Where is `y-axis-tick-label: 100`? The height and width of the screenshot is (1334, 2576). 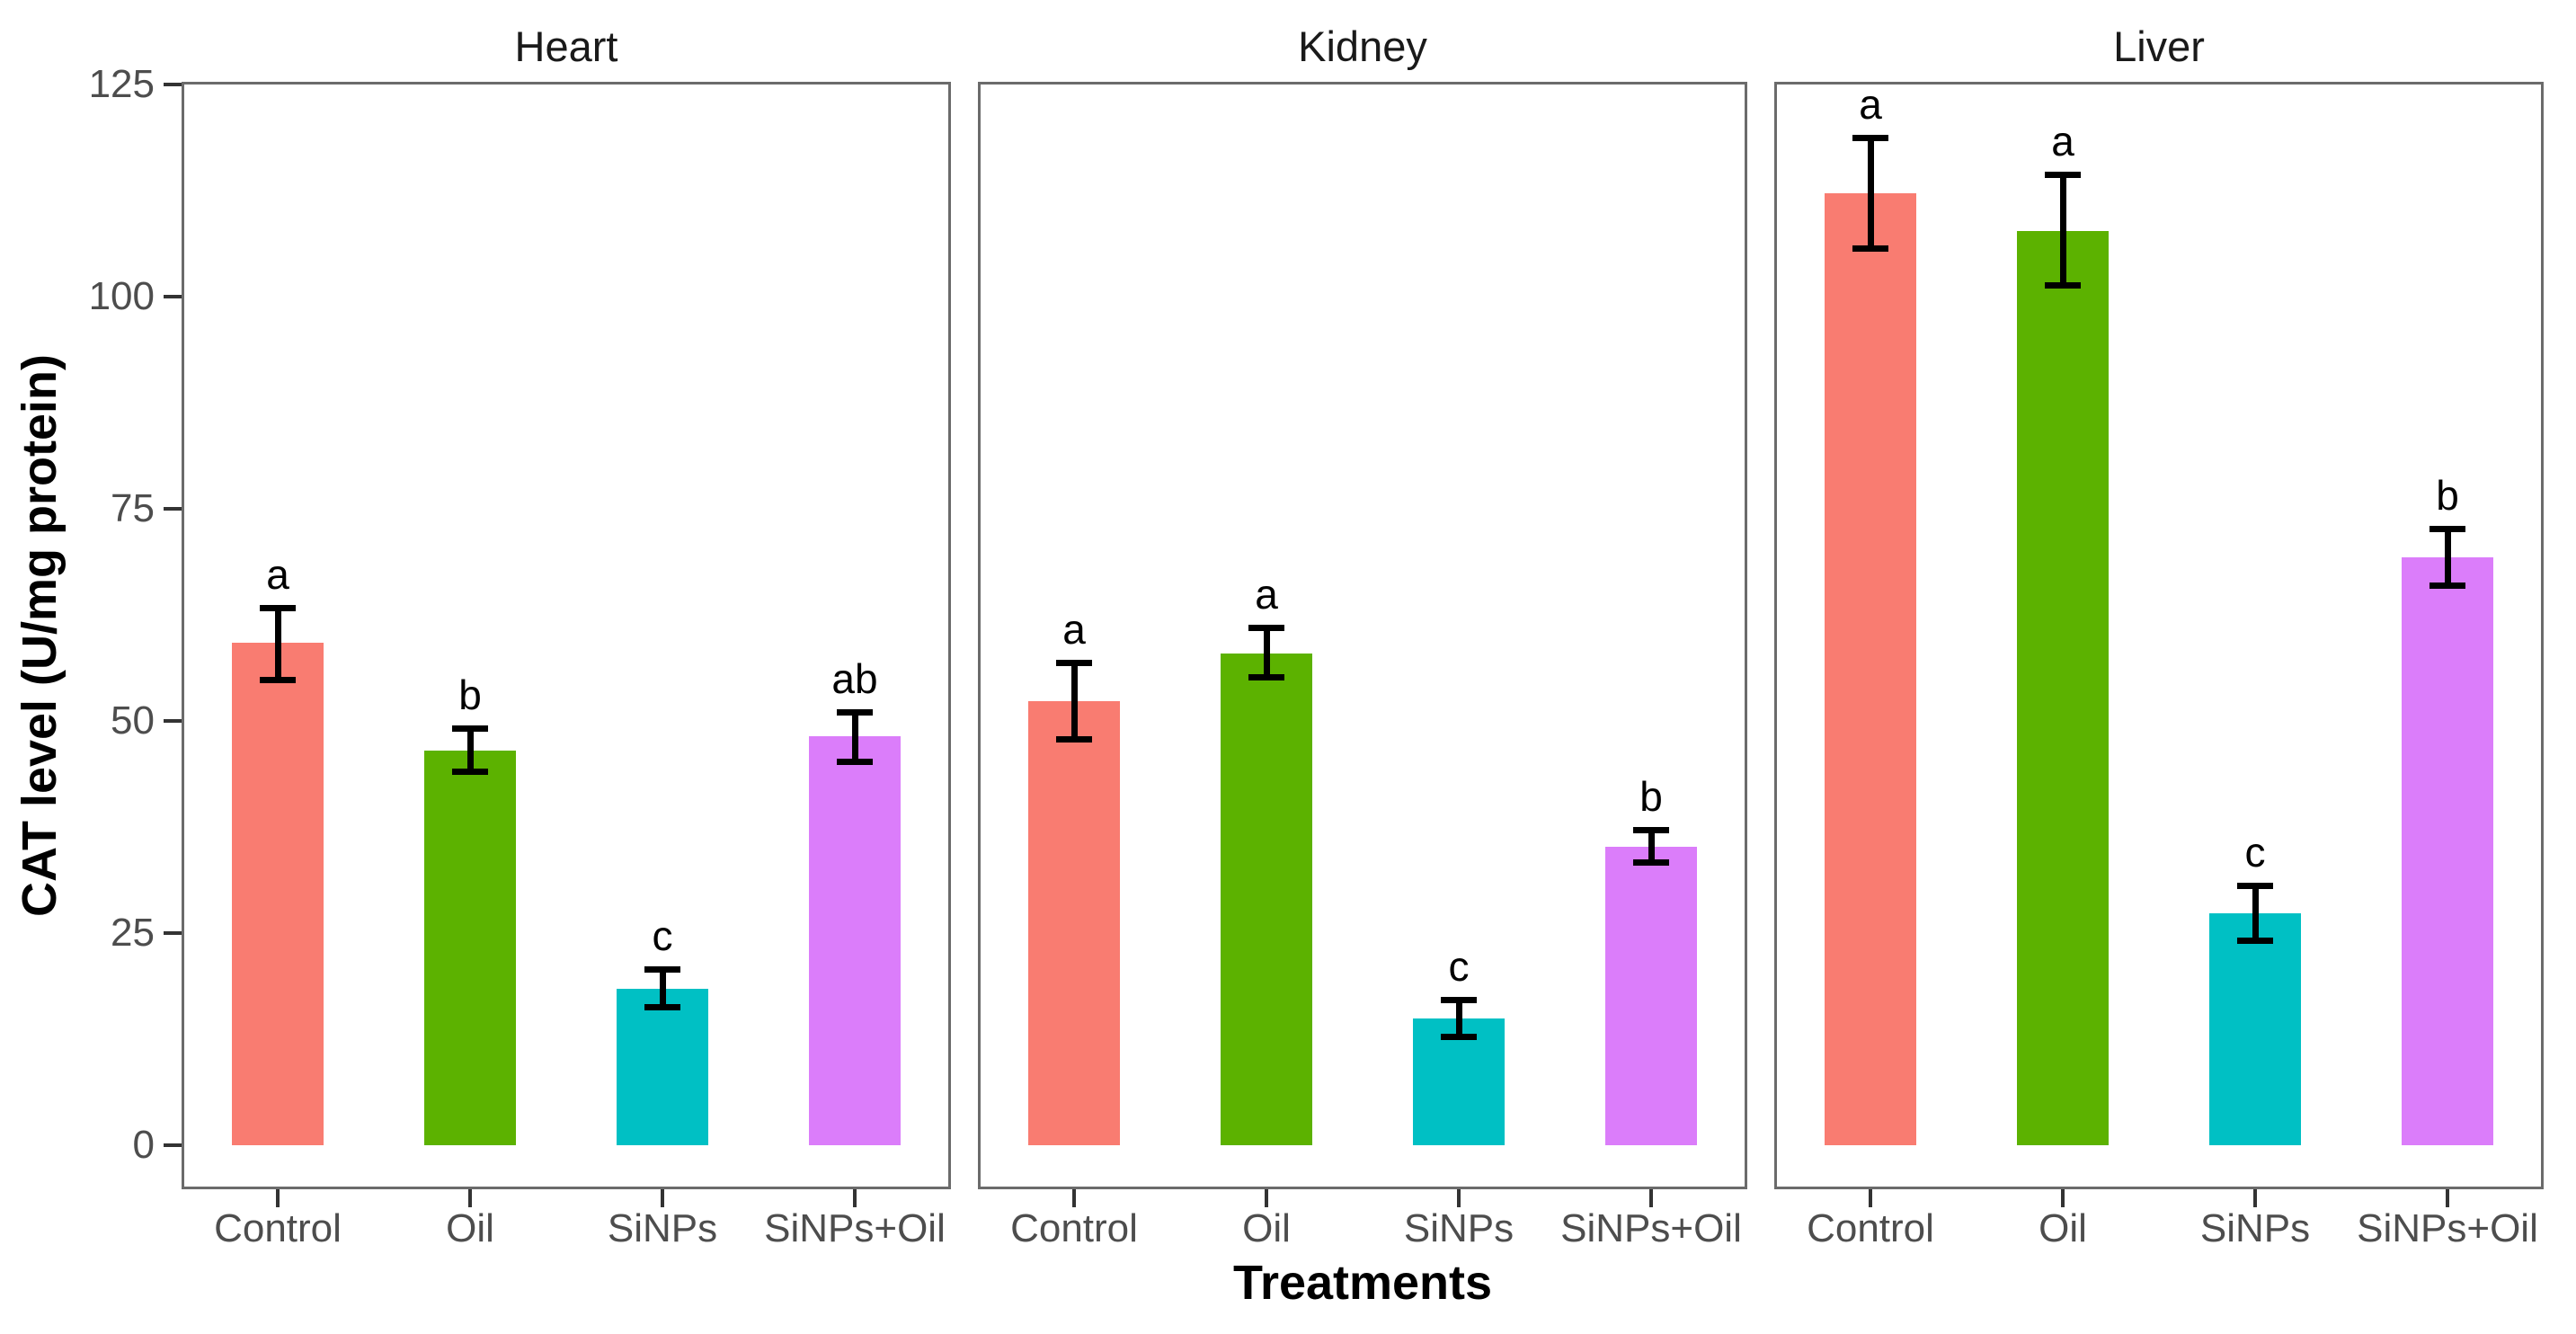
y-axis-tick-label: 100 is located at coordinates (121, 296).